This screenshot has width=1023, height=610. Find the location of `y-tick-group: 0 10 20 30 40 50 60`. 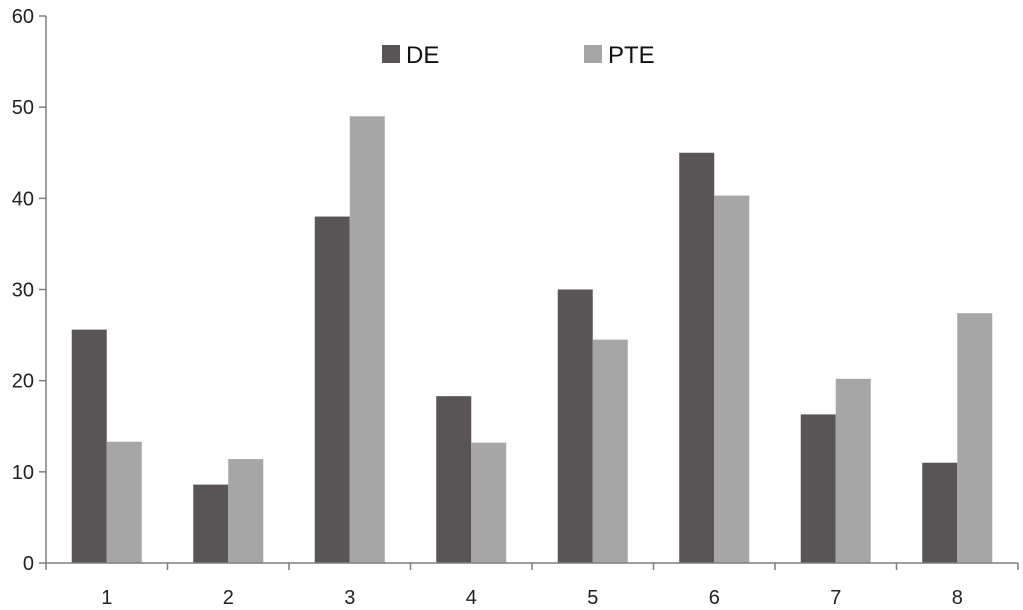

y-tick-group: 0 10 20 30 40 50 60 is located at coordinates (29, 290).